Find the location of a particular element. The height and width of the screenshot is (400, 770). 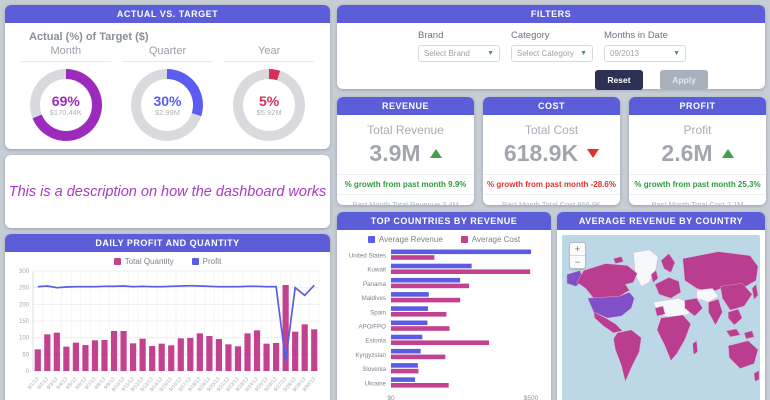

chevron-down-icon: ▼ is located at coordinates (583, 53).